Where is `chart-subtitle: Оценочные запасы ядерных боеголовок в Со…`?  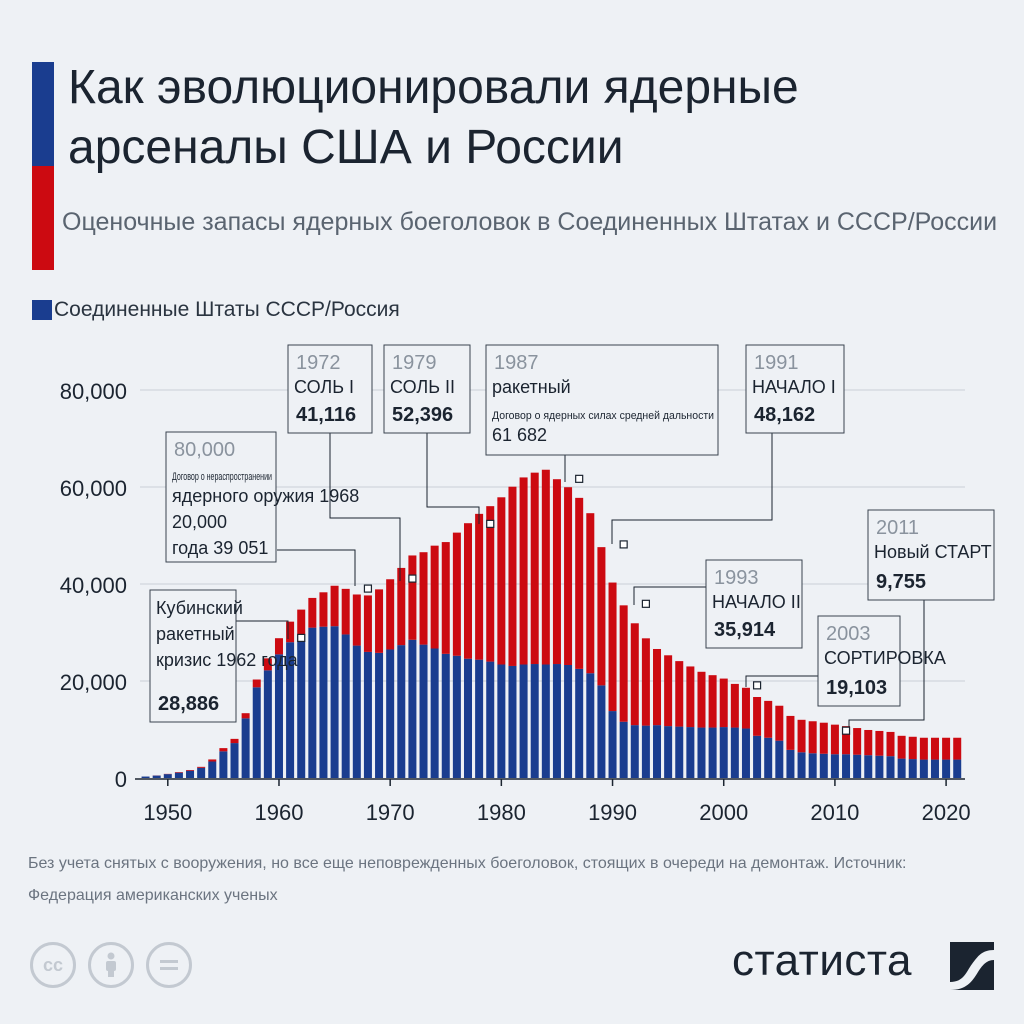 chart-subtitle: Оценочные запасы ядерных боеголовок в Со… is located at coordinates (530, 222).